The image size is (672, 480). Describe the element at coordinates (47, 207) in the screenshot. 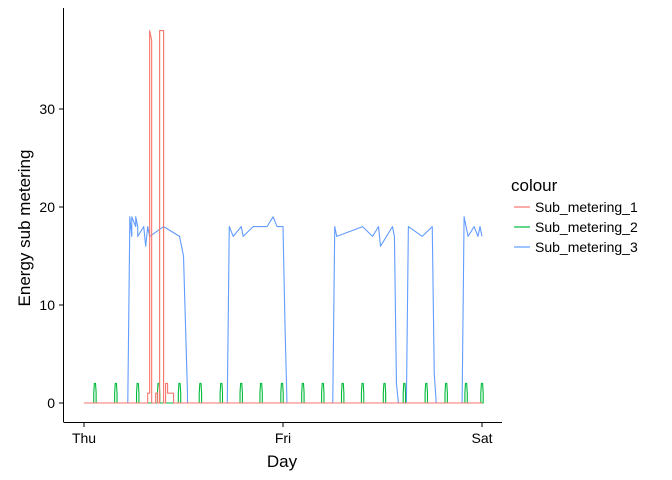

I see `y-tick-label: 20` at that location.